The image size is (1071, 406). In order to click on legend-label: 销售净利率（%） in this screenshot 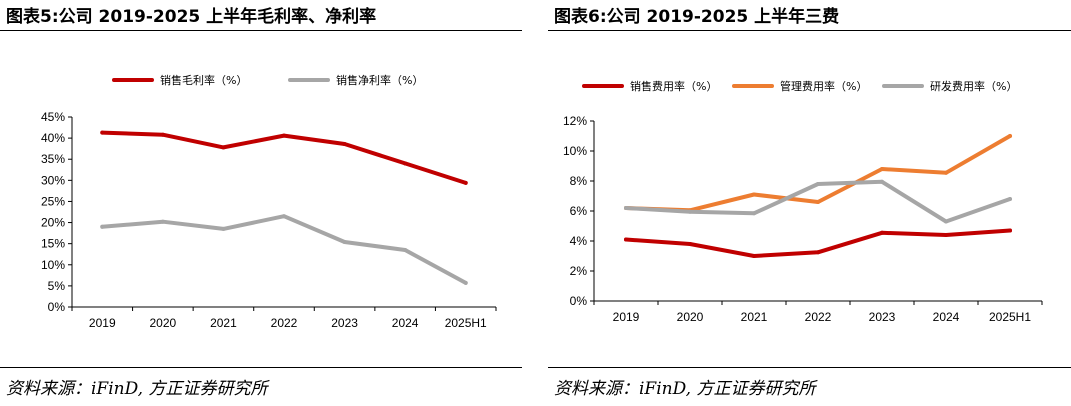, I will do `click(379, 80)`.